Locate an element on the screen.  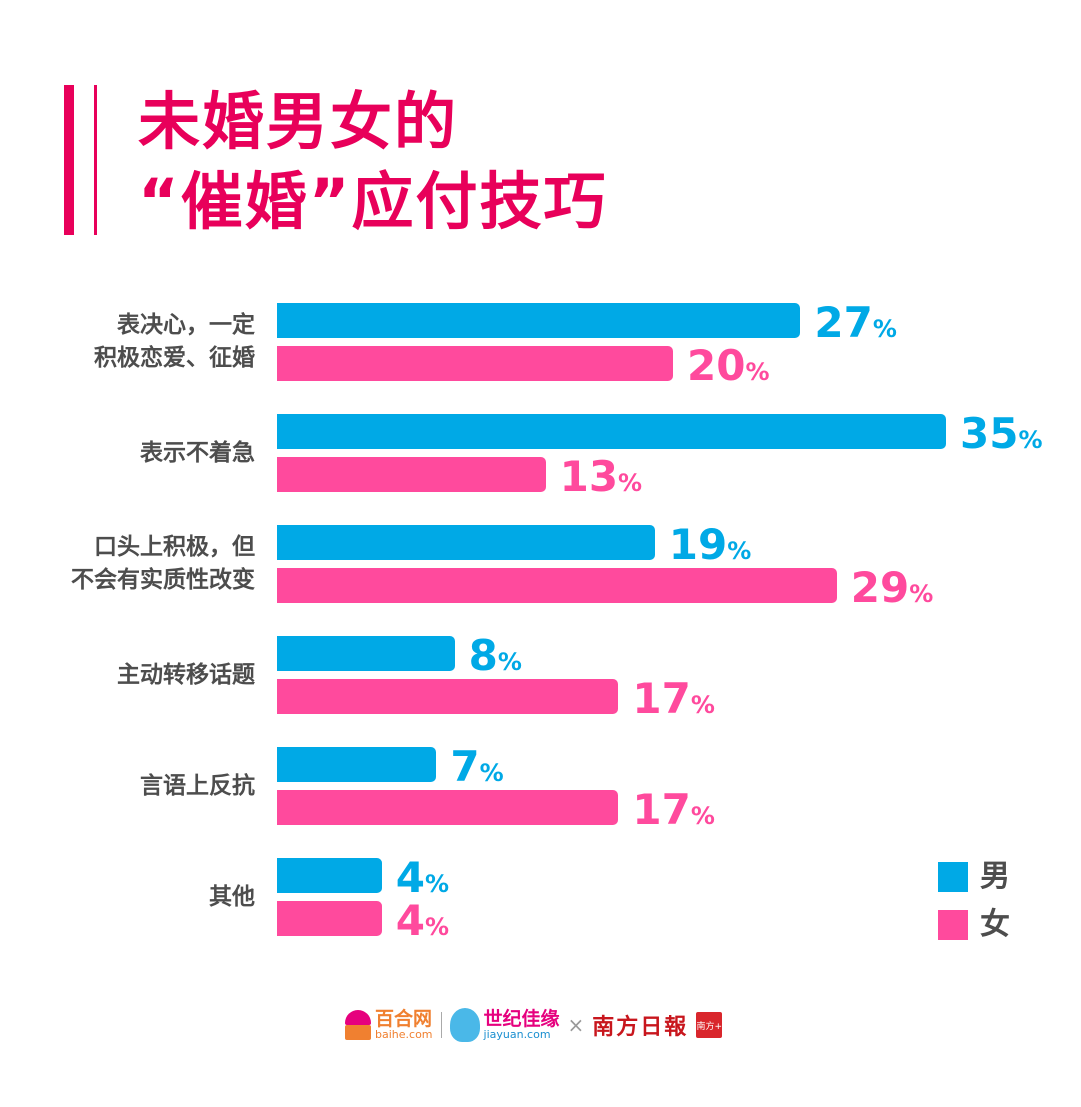
times-sign: × is located at coordinates (576, 1025).